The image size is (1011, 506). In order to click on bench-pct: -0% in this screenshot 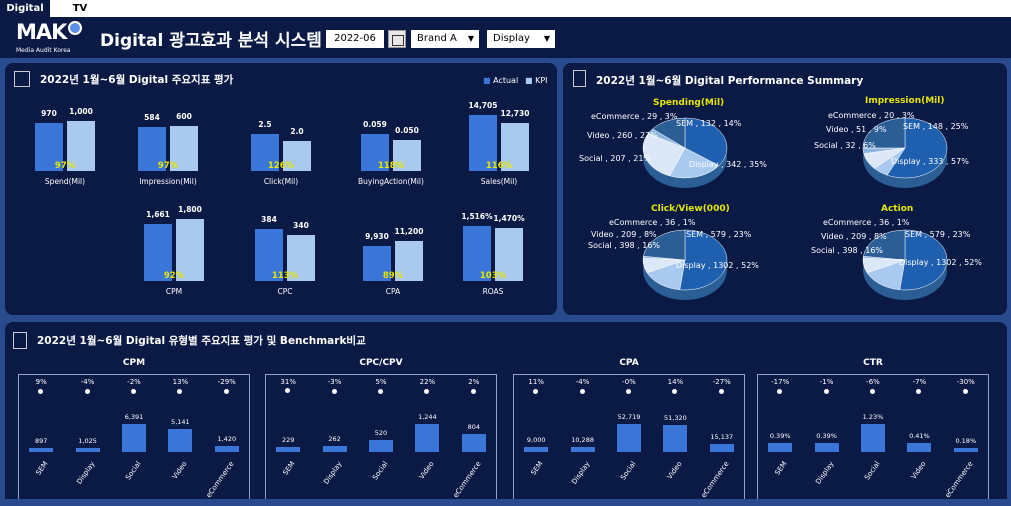, I will do `click(629, 382)`.